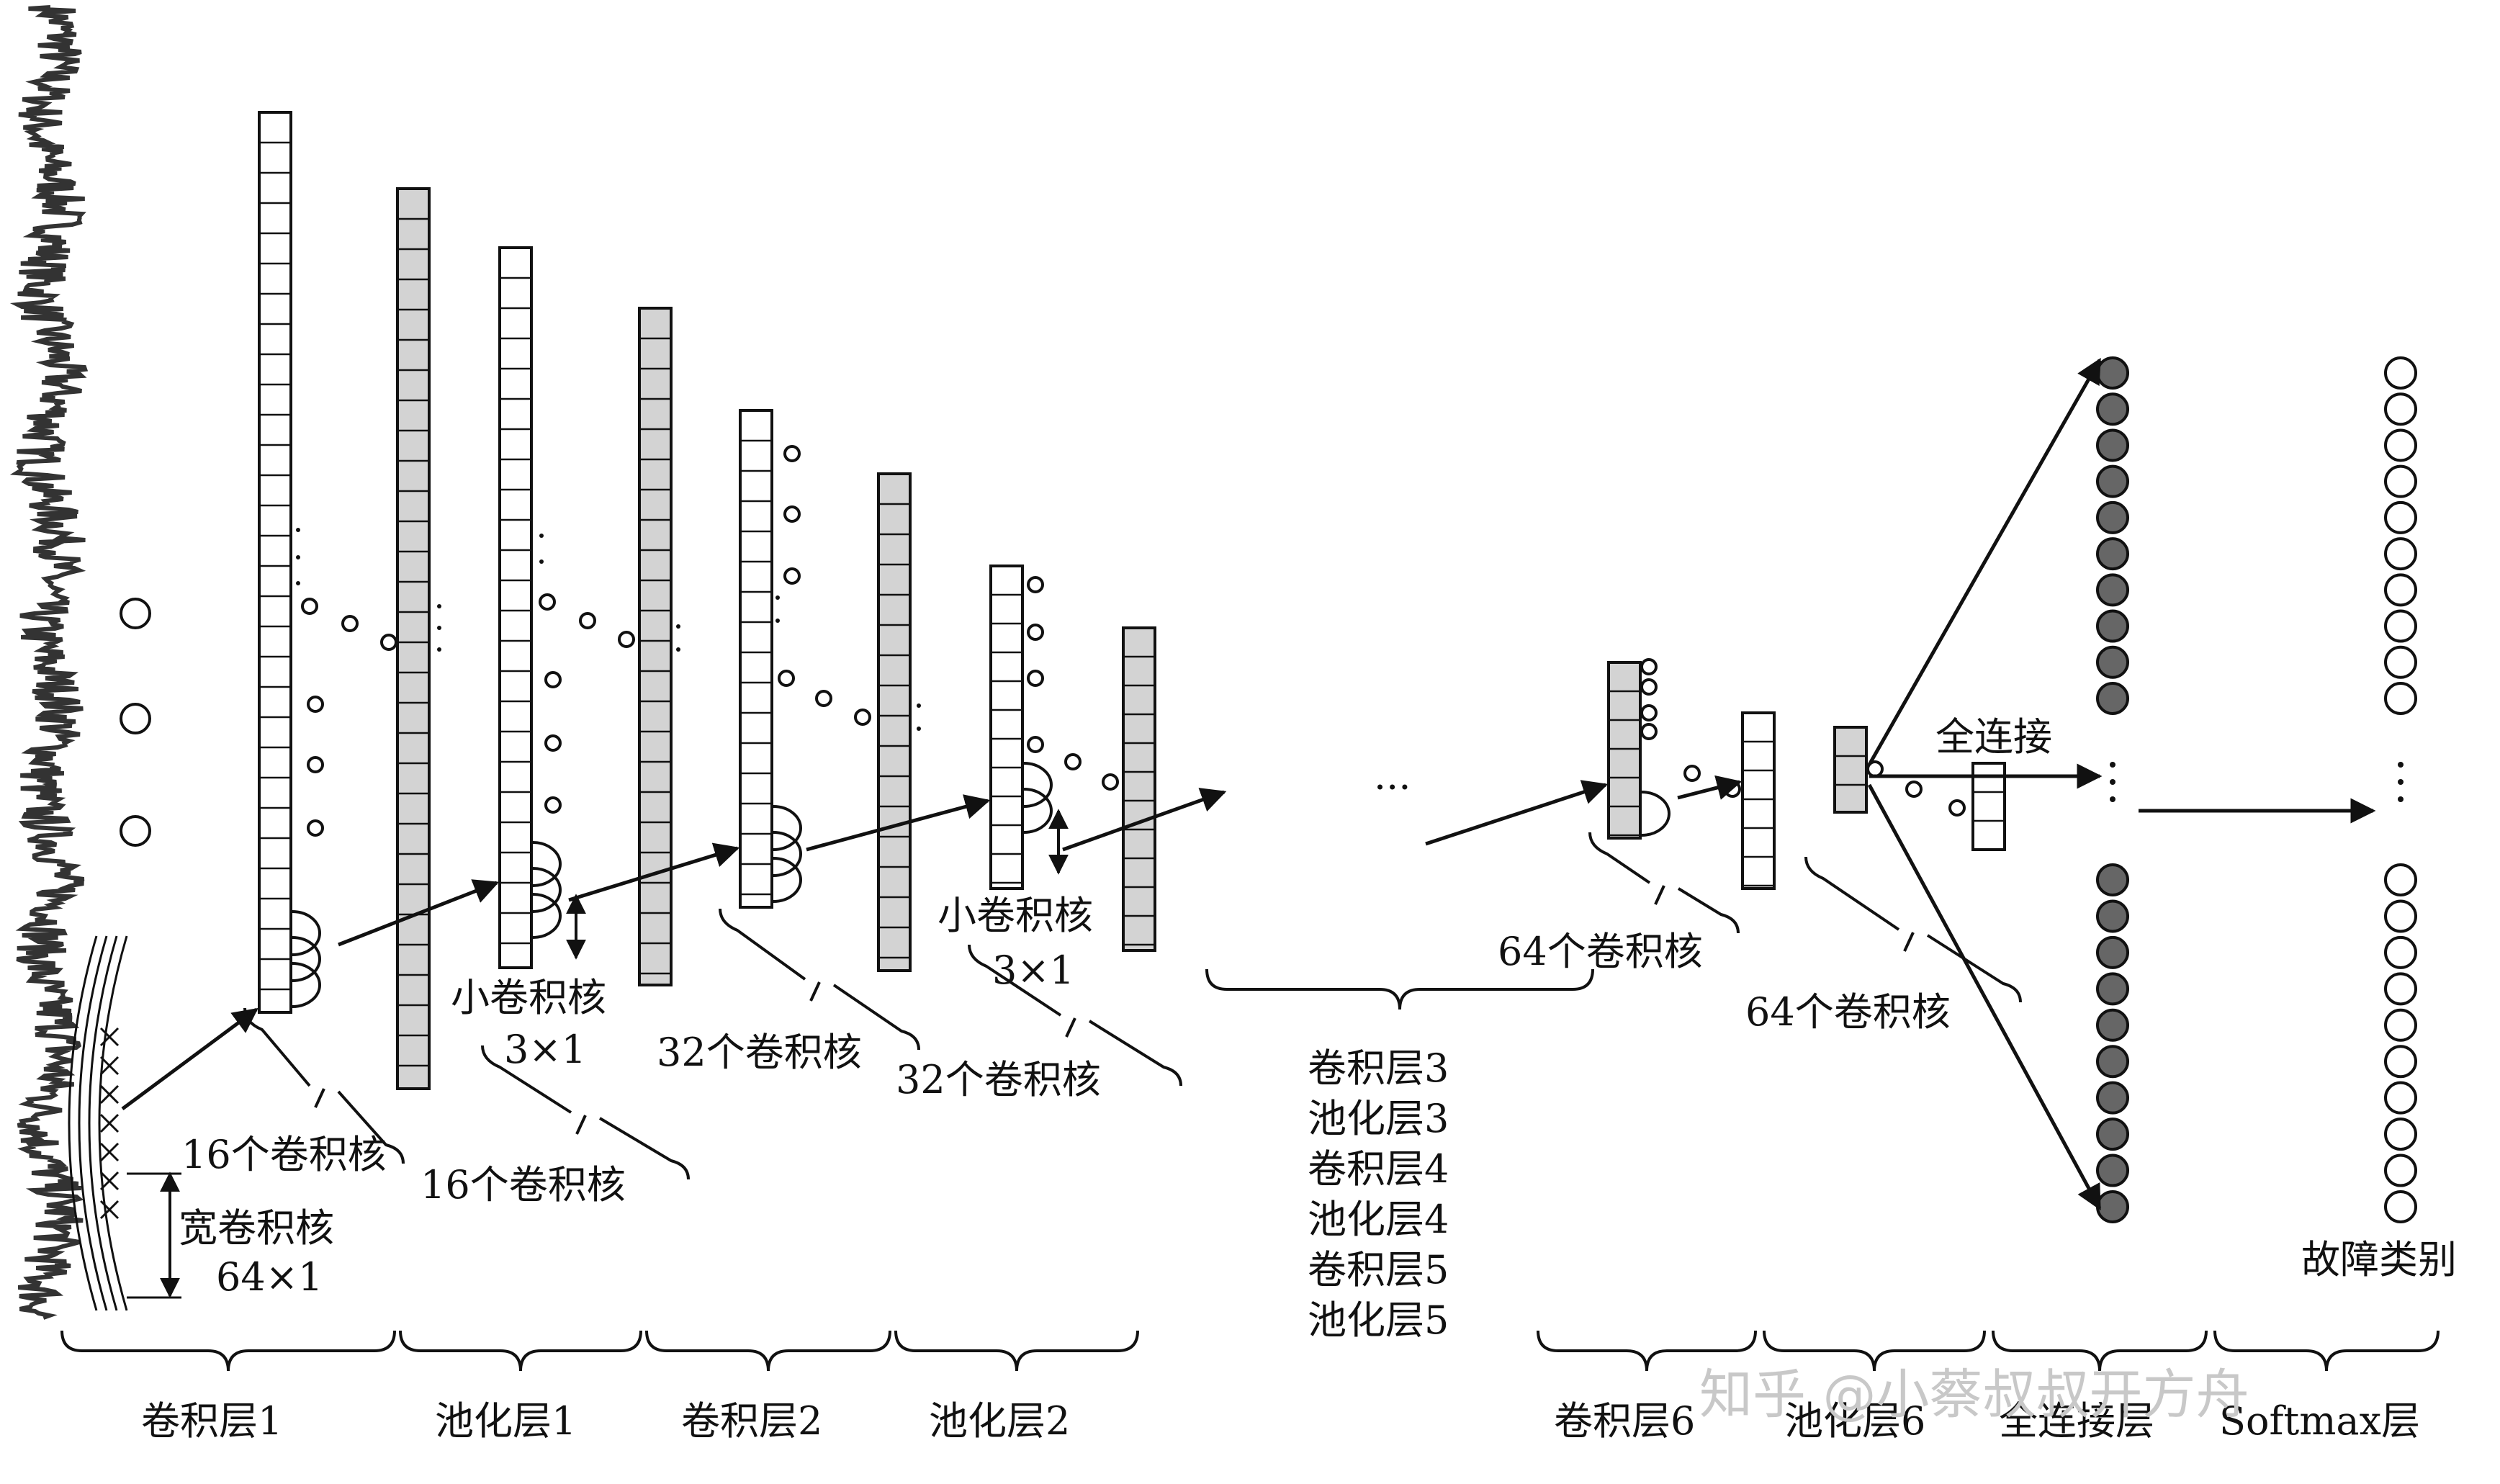  I want to click on pool-small-feature-map, so click(1139, 789).